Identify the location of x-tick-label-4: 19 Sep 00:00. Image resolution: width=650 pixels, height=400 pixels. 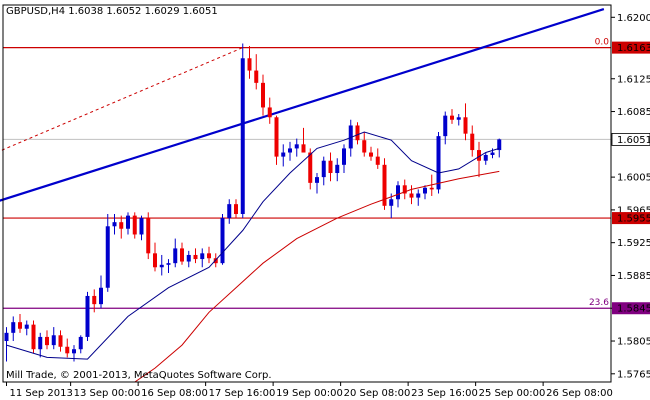
(309, 393).